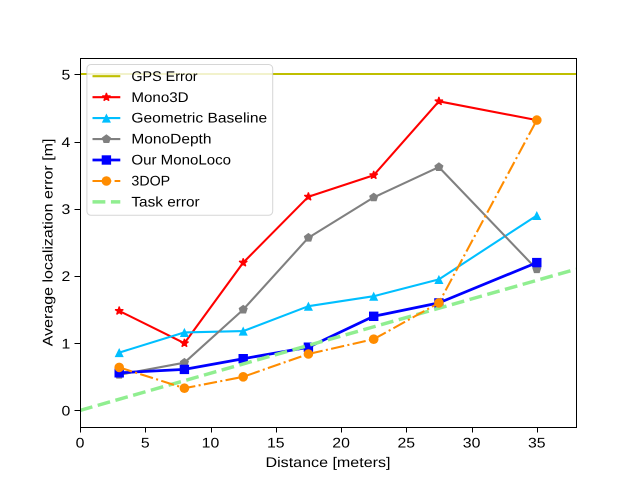 The width and height of the screenshot is (640, 480). What do you see at coordinates (181, 160) in the screenshot?
I see `svg-text: Our MonoLoco` at bounding box center [181, 160].